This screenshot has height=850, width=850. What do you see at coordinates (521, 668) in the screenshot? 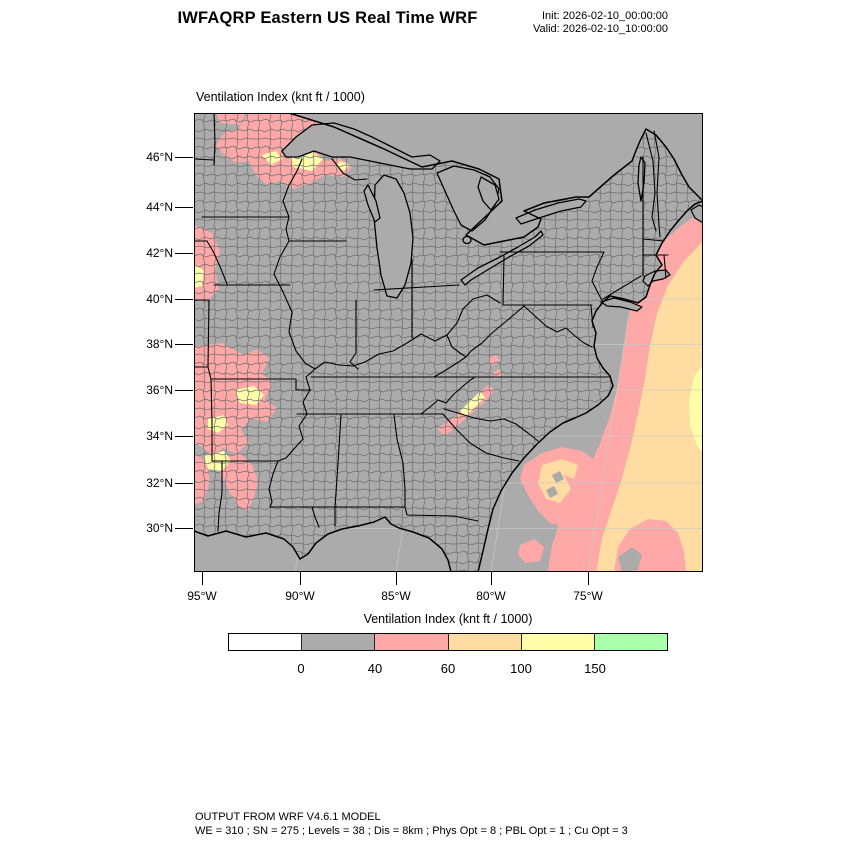
I see `colorbar-tick-100: 100` at bounding box center [521, 668].